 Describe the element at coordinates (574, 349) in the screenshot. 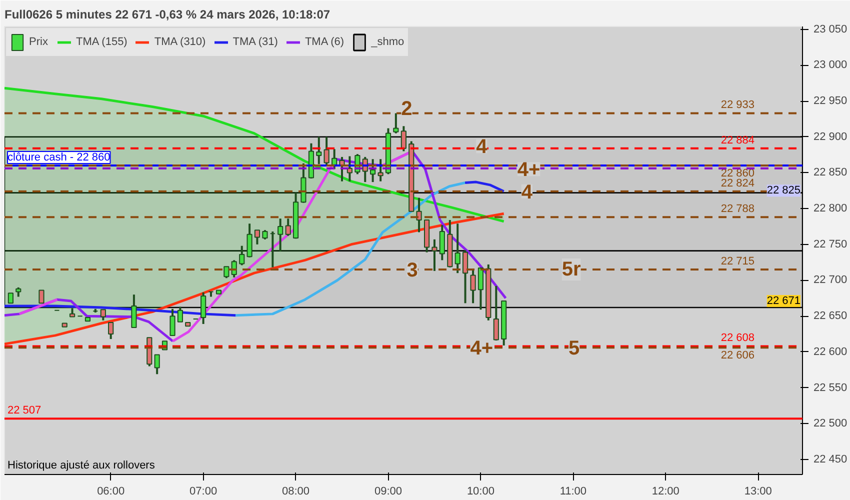

I see `annotation: 5` at that location.